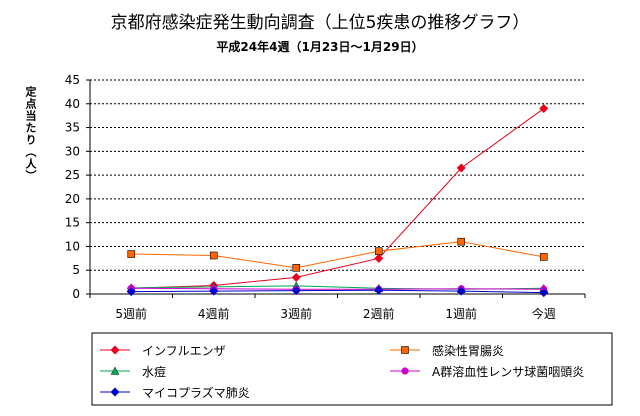 The height and width of the screenshot is (416, 640). Describe the element at coordinates (72, 246) in the screenshot. I see `y-tick-label: 10` at that location.